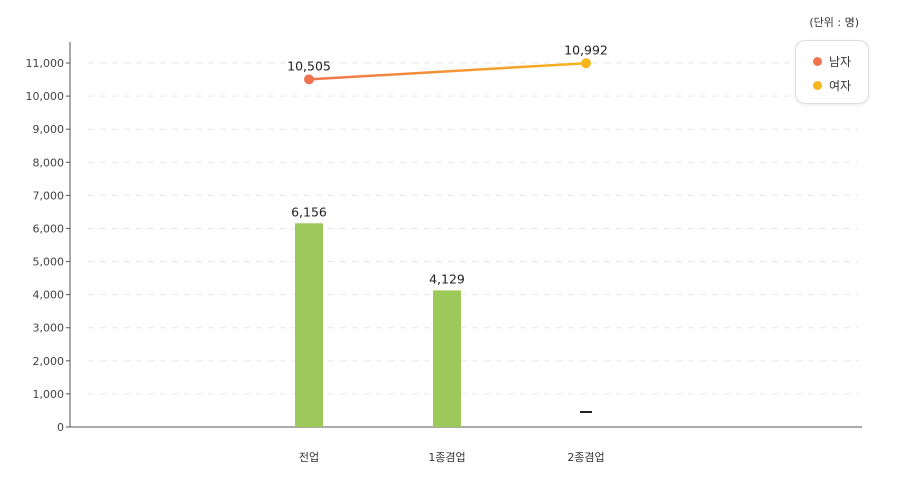  I want to click on y-tick-label: 1,000, so click(49, 394).